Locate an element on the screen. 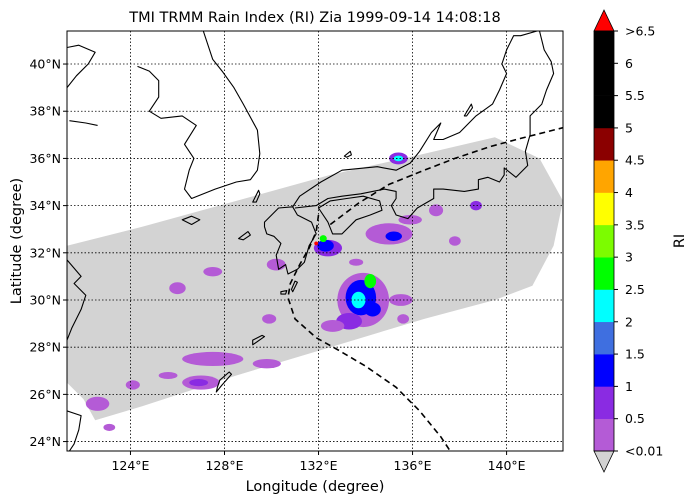 The image size is (697, 504). y-tick-label: 26°N is located at coordinates (45, 394).